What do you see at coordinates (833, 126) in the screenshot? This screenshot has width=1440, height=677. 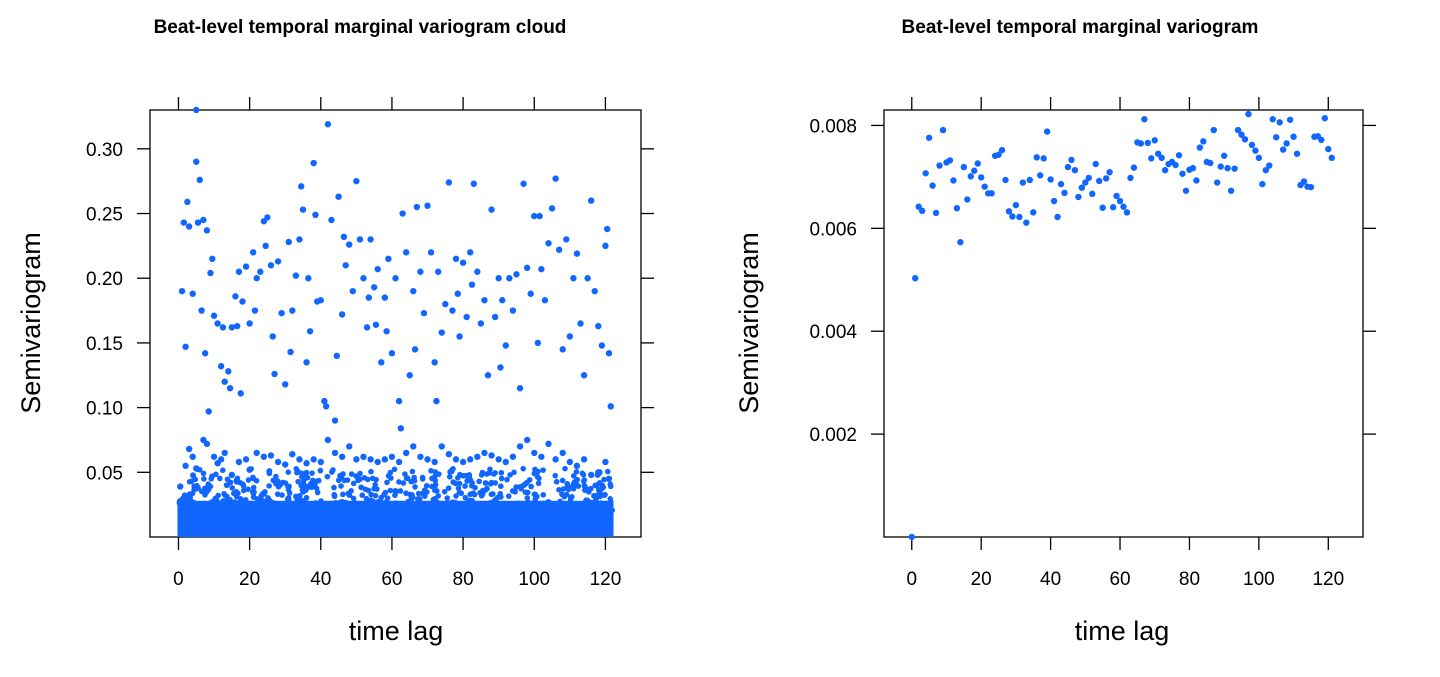 I see `y-tick-label: 0.008` at bounding box center [833, 126].